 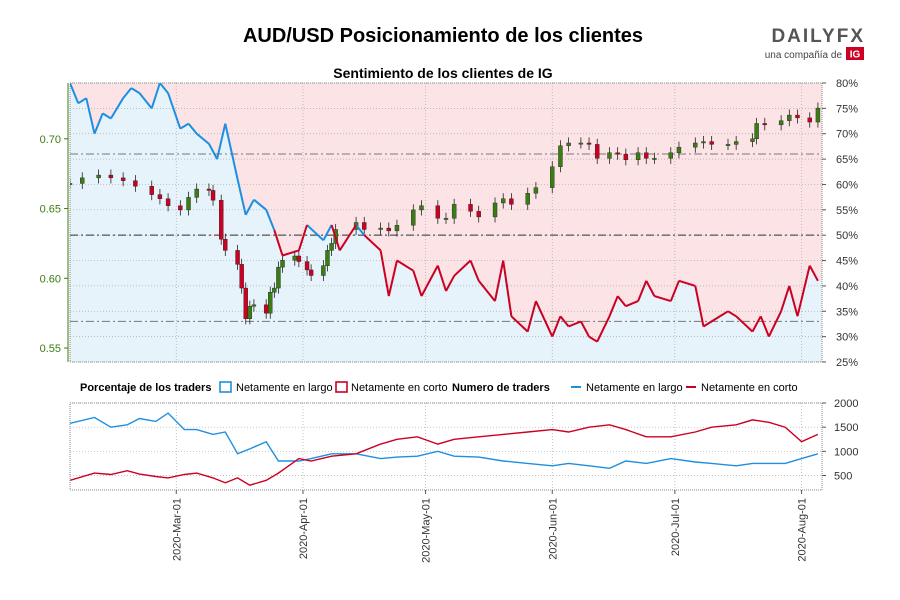 I want to click on pct-tick-label: 55%, so click(x=847, y=211).